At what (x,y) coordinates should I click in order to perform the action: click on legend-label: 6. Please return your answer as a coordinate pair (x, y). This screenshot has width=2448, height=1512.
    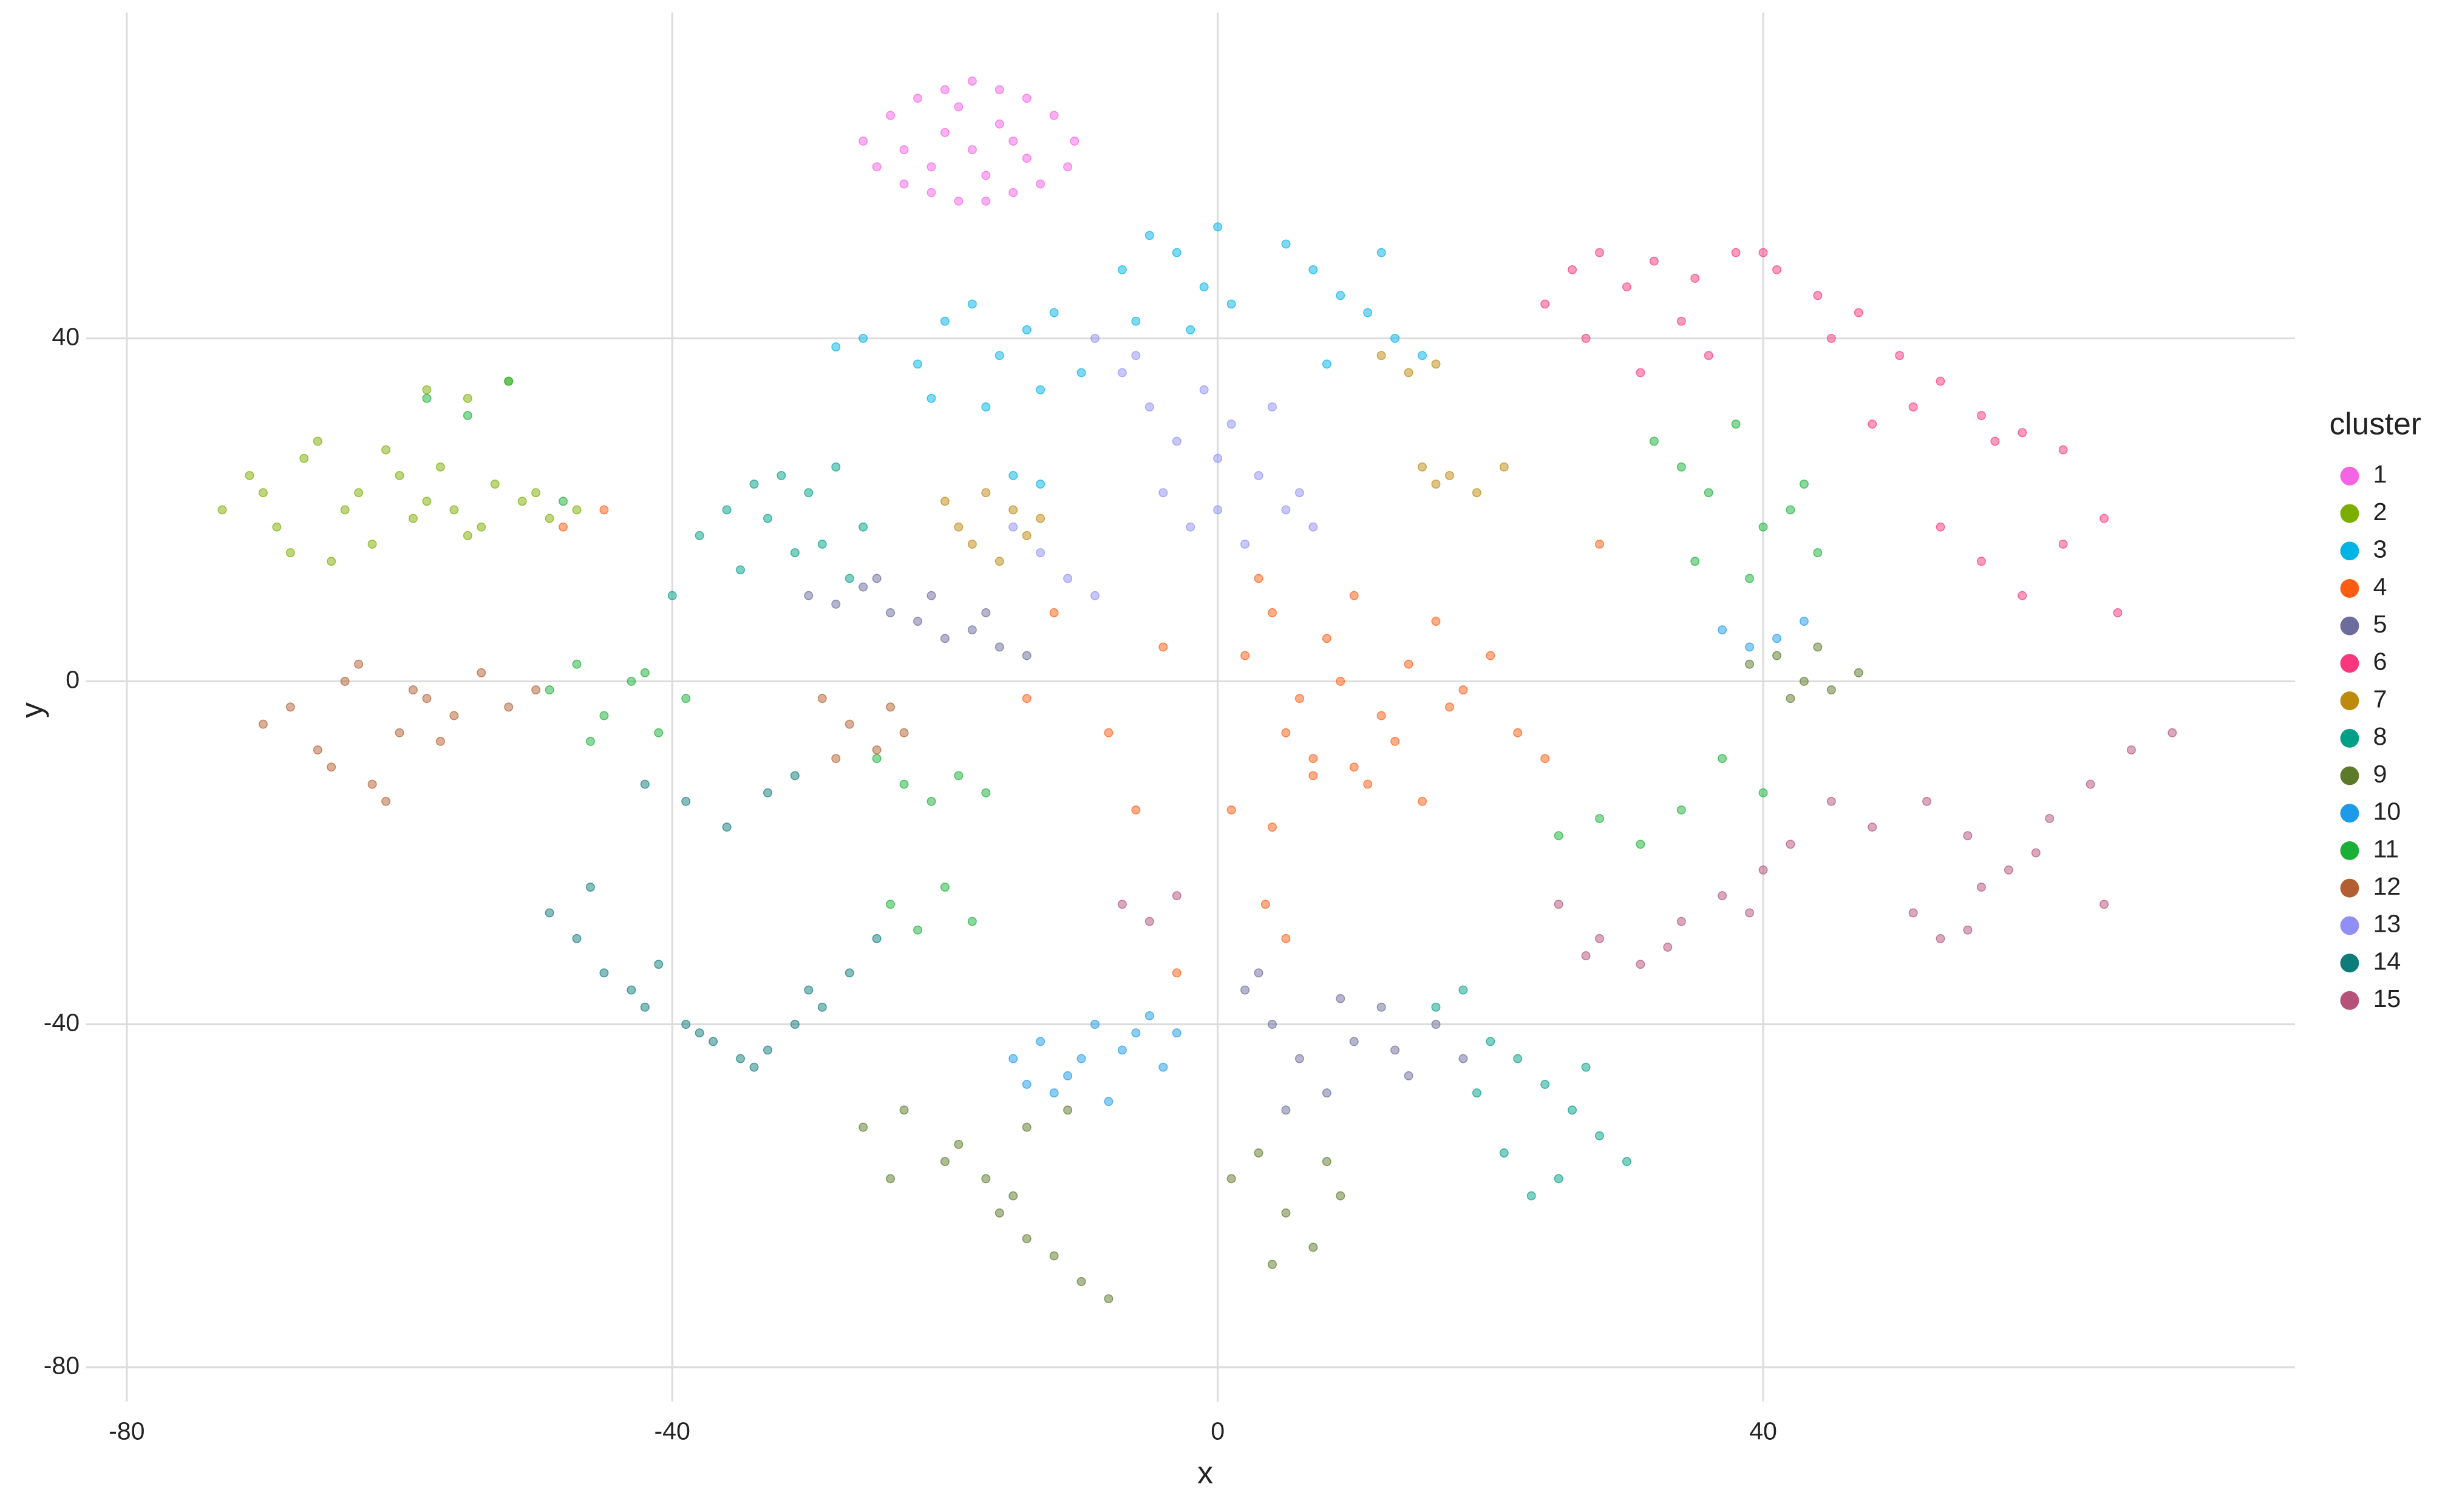
    Looking at the image, I should click on (2380, 662).